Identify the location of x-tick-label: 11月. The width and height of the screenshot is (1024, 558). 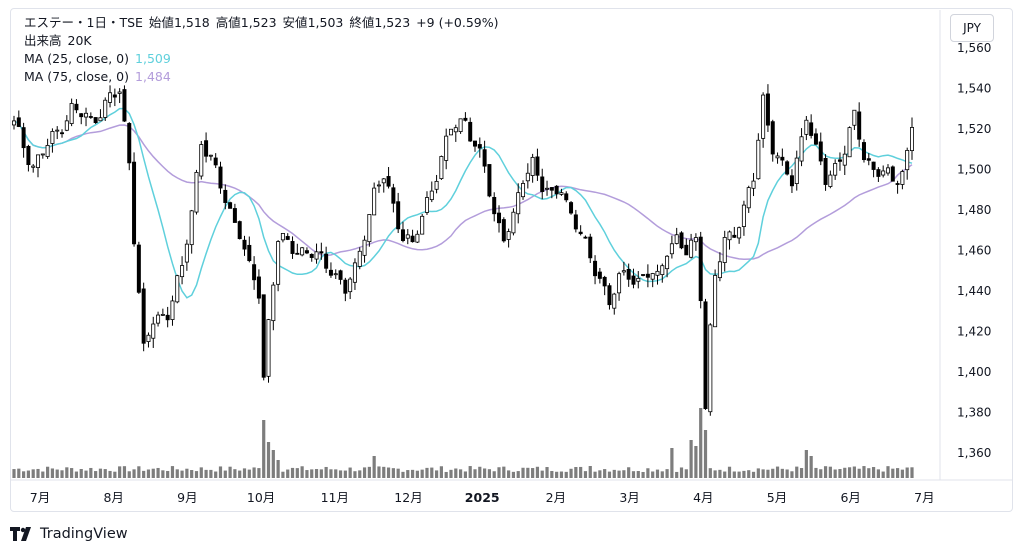
(335, 497).